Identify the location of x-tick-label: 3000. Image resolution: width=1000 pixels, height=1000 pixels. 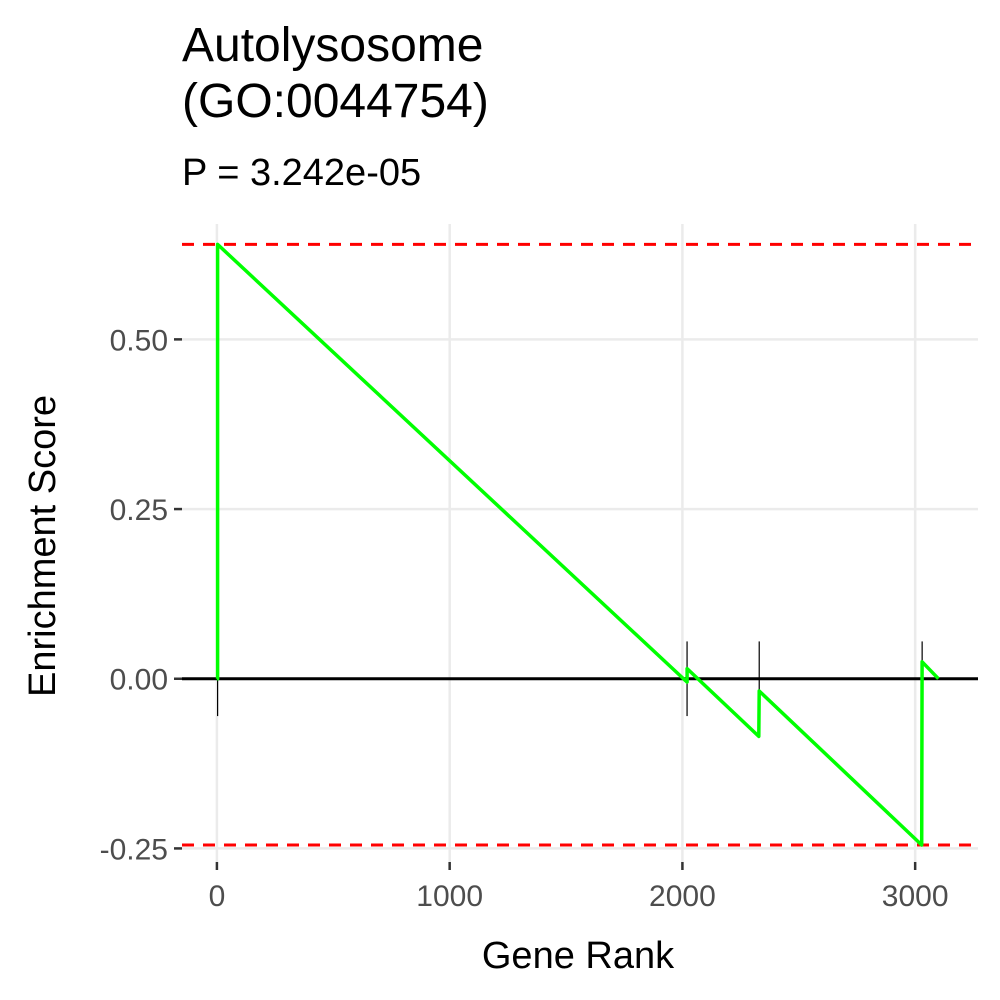
(915, 896).